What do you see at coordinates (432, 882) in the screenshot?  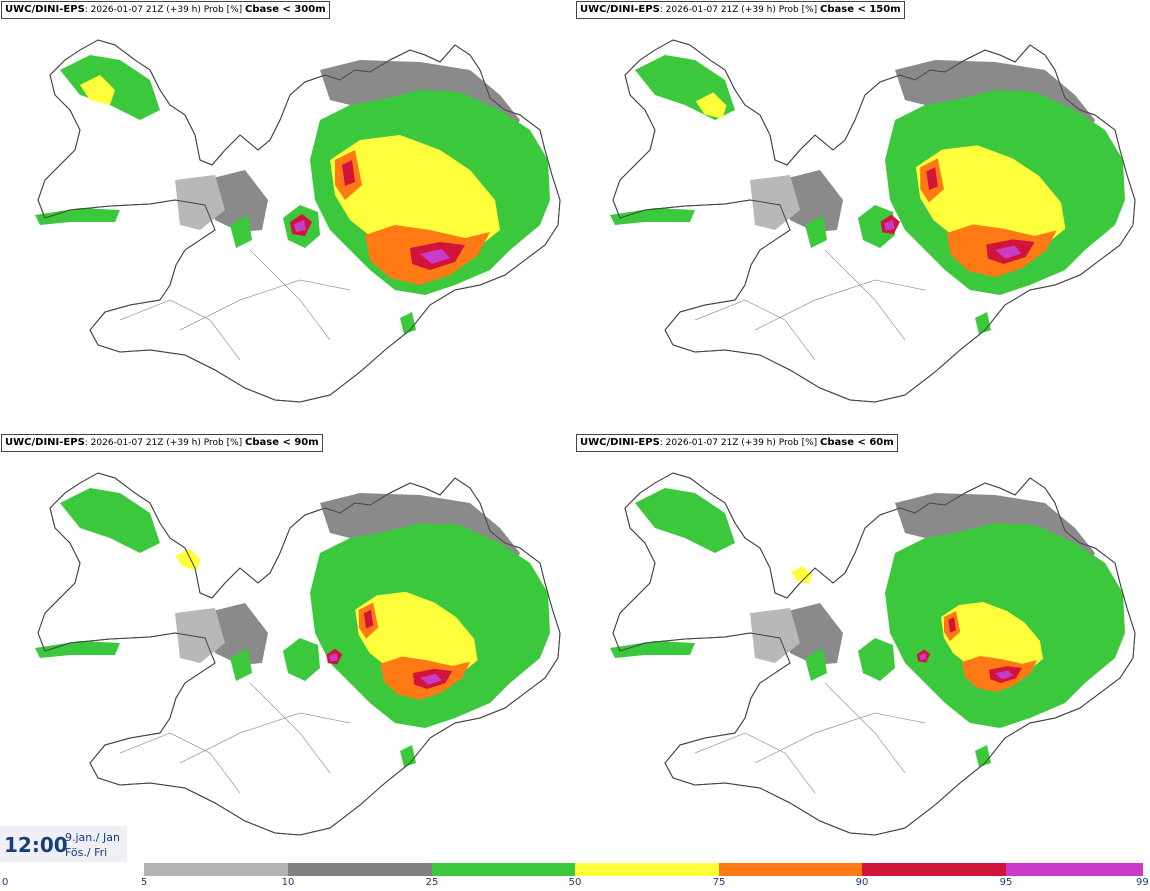 I see `colorbar-tick-label: 25` at bounding box center [432, 882].